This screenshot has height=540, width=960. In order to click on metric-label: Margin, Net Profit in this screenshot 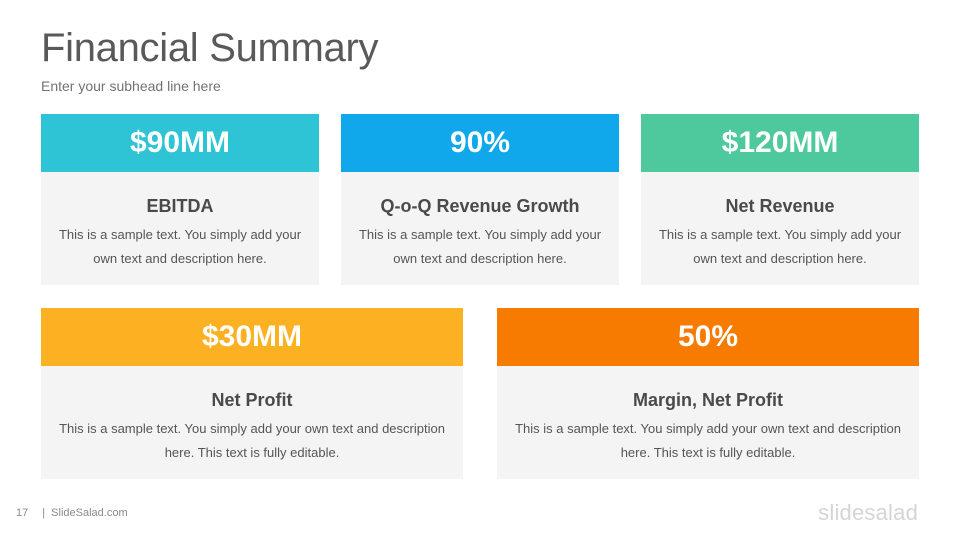, I will do `click(707, 400)`.